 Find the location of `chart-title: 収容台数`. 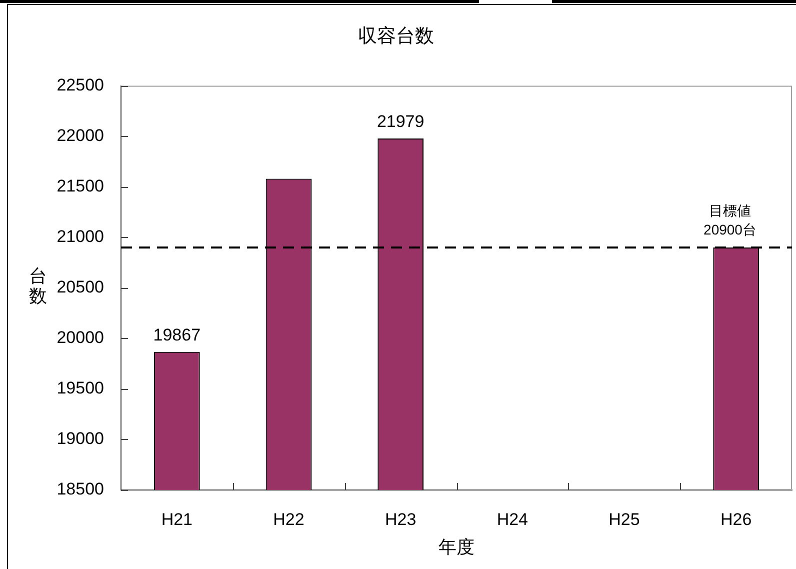

chart-title: 収容台数 is located at coordinates (396, 36).